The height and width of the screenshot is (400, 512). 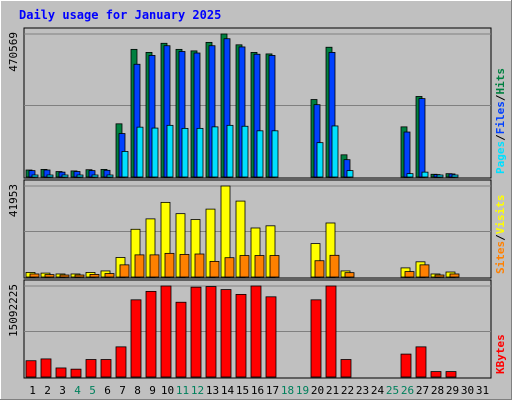 I want to click on x-tick-label-day-8: 8, so click(x=137, y=390).